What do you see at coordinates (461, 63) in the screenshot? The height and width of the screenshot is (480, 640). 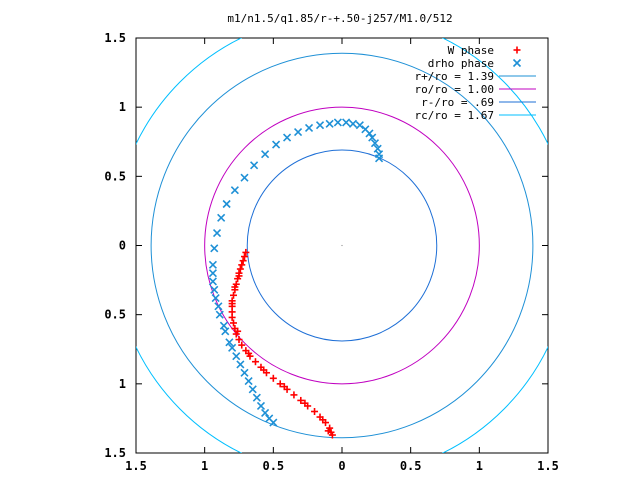 I see `legend-label: drho phase` at bounding box center [461, 63].